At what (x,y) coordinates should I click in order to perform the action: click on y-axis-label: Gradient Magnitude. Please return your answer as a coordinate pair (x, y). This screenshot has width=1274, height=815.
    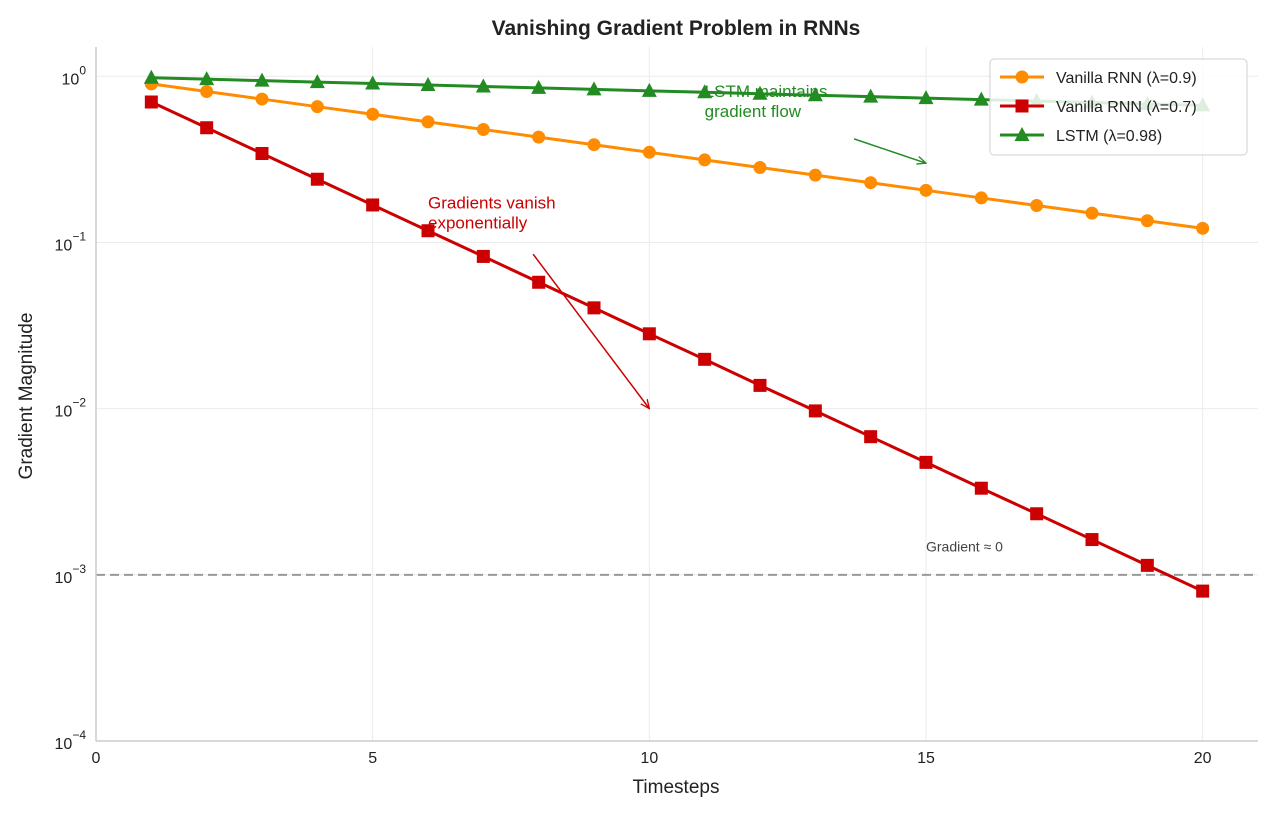
    Looking at the image, I should click on (26, 396).